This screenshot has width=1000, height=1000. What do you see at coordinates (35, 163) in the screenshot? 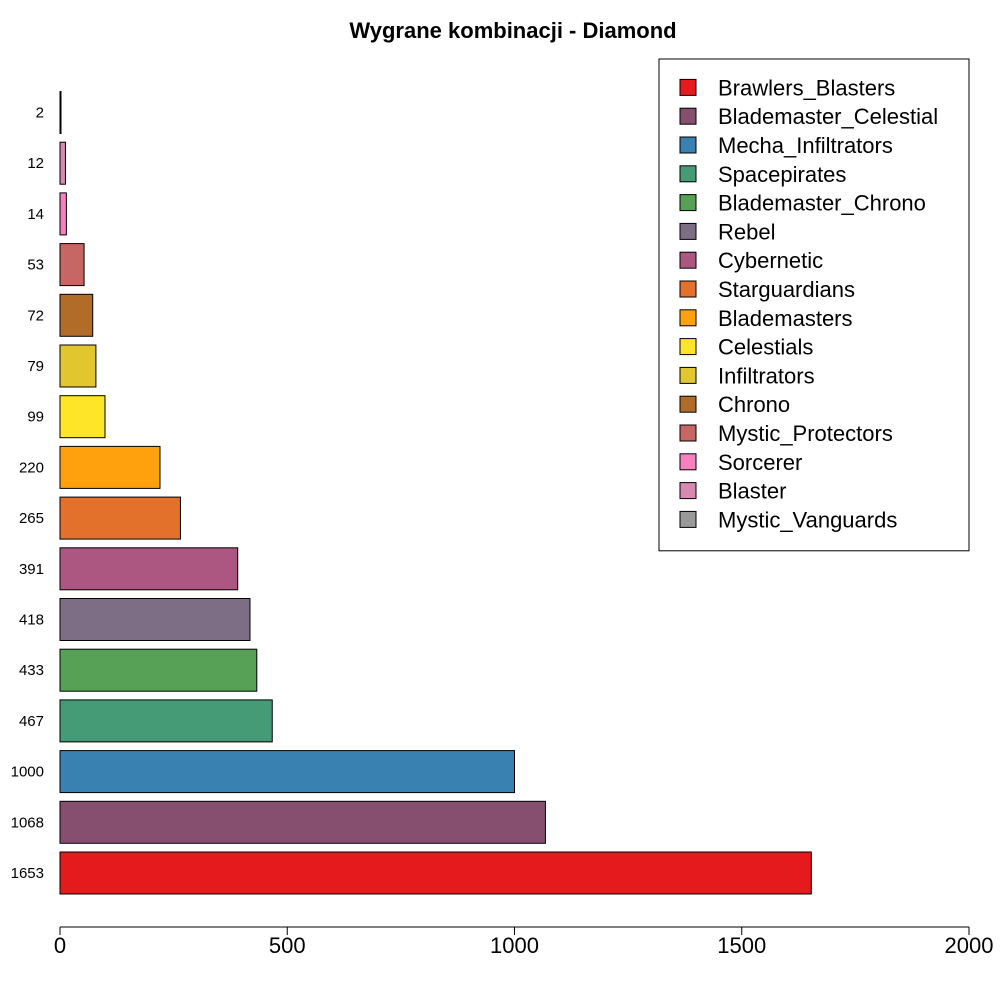
I see `category-label: 12` at bounding box center [35, 163].